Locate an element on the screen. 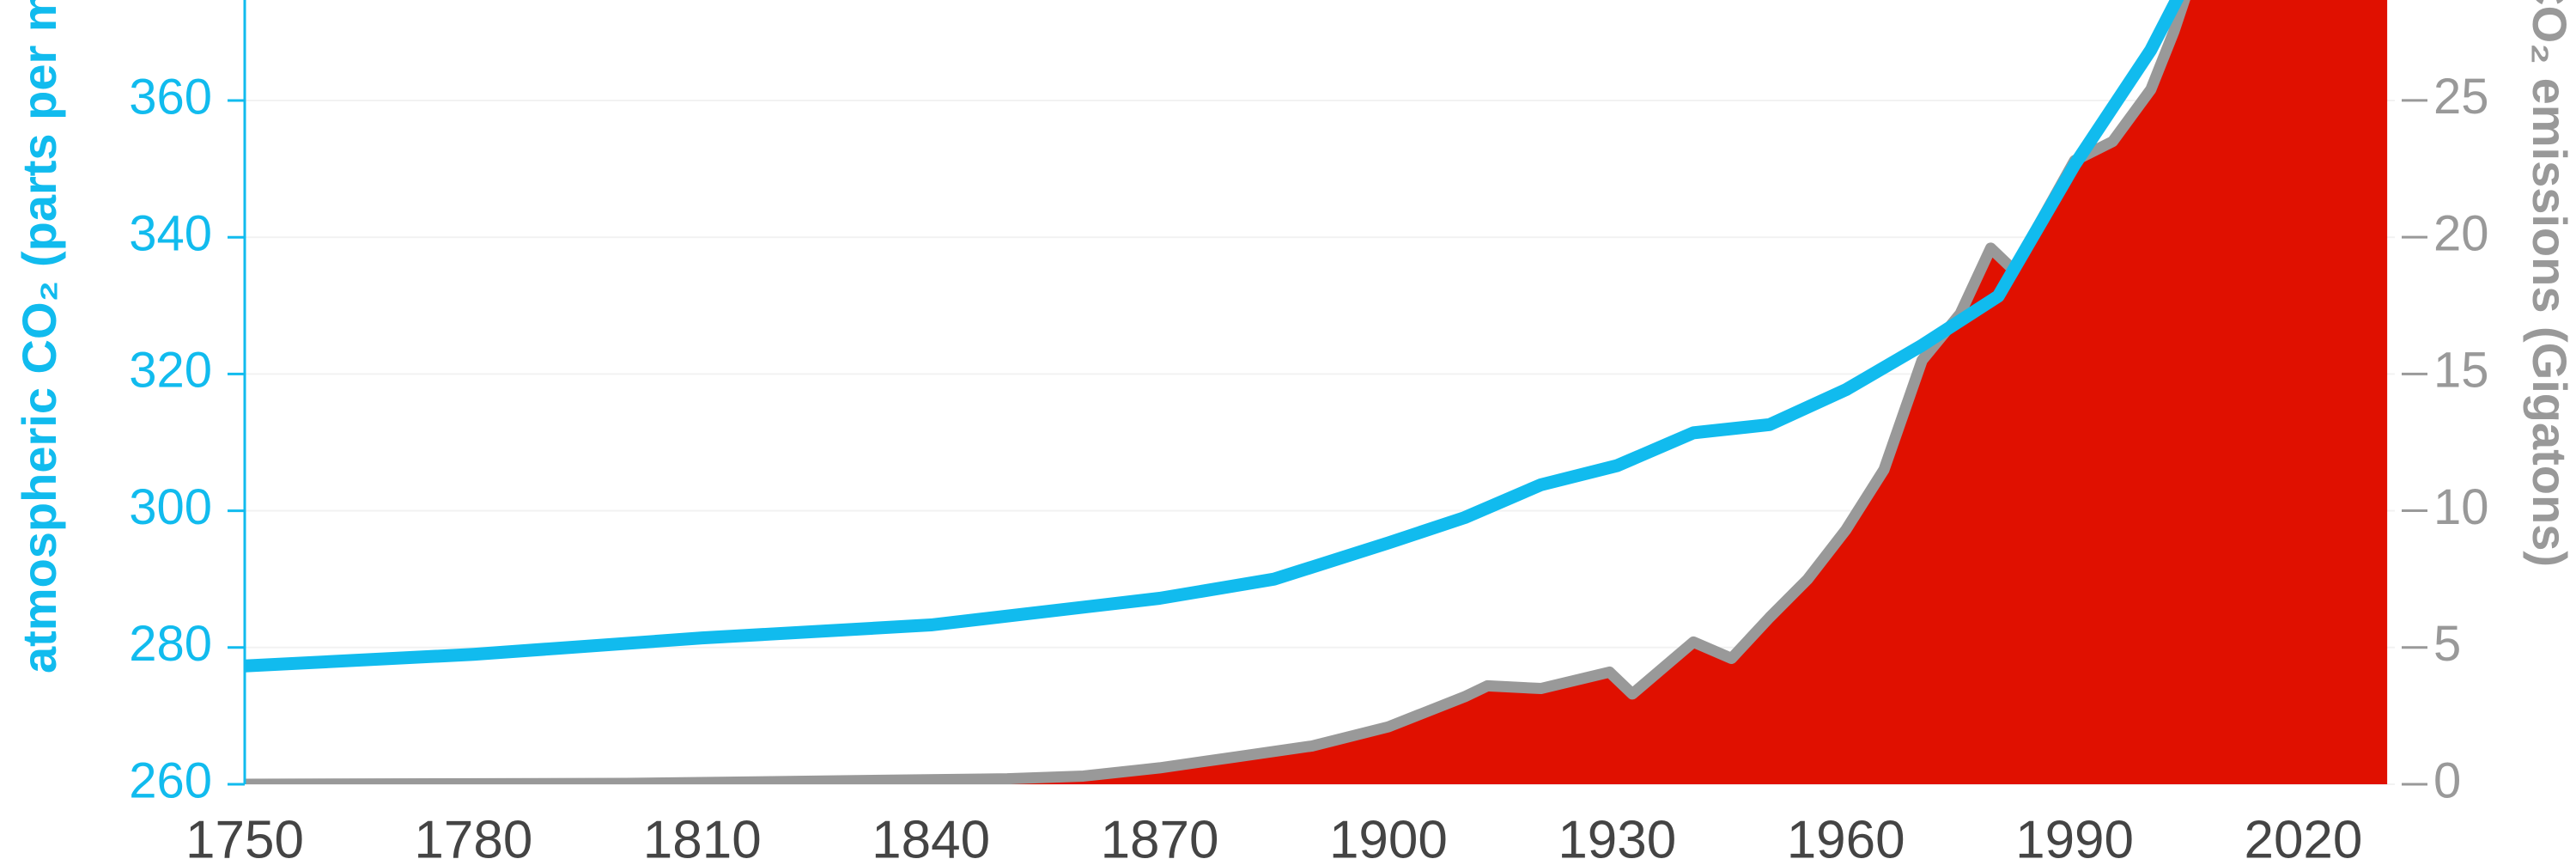 The width and height of the screenshot is (2576, 859). x-tick-label: 1750 is located at coordinates (244, 834).